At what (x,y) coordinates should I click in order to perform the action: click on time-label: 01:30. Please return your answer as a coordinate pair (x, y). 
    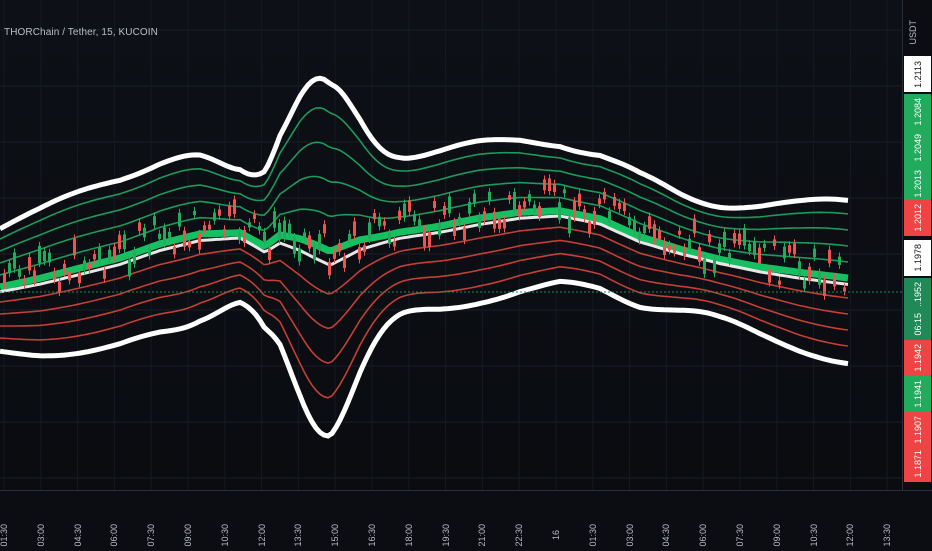
    Looking at the image, I should click on (4, 535).